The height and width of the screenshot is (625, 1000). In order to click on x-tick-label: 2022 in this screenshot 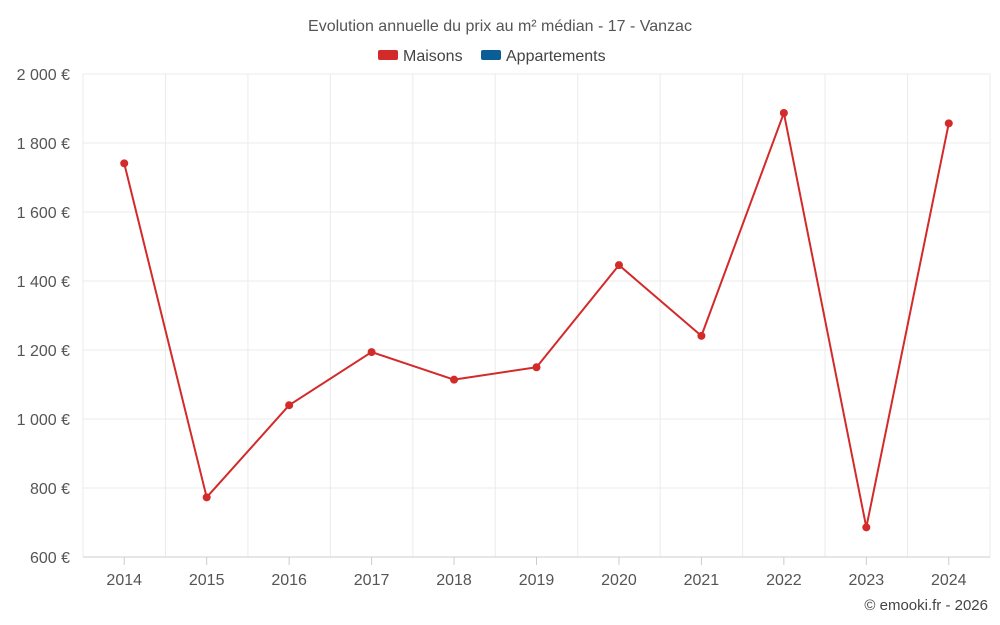, I will do `click(784, 580)`.